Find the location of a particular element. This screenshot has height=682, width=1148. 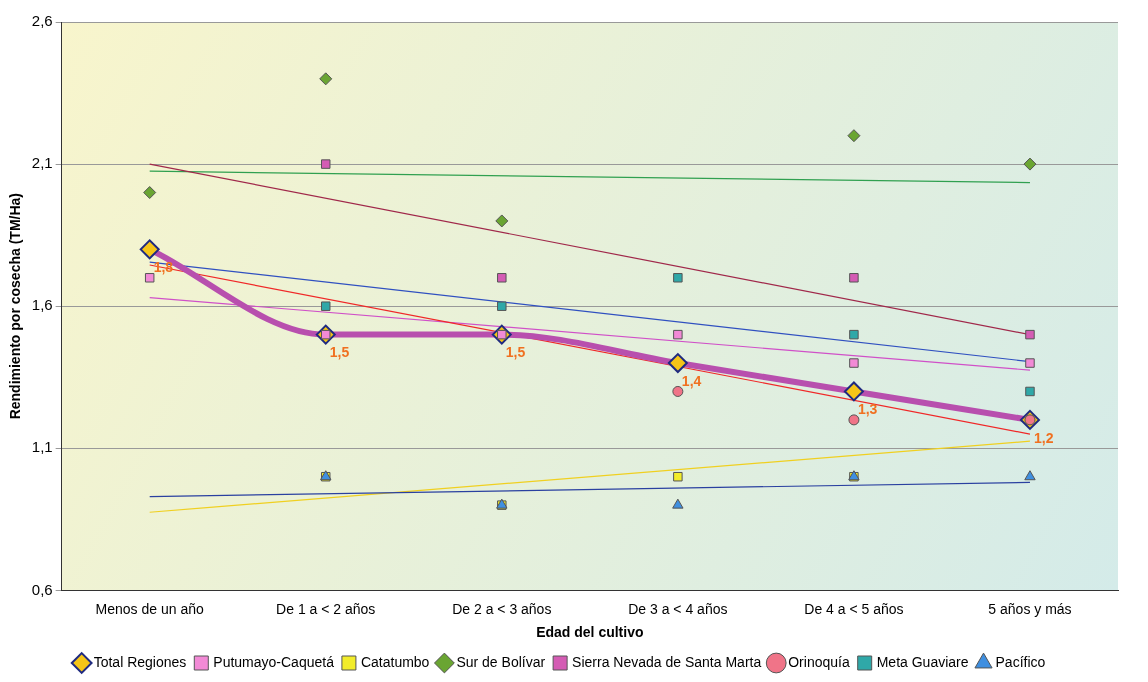

x-tick-label: De 3 a < 4 años is located at coordinates (678, 608).